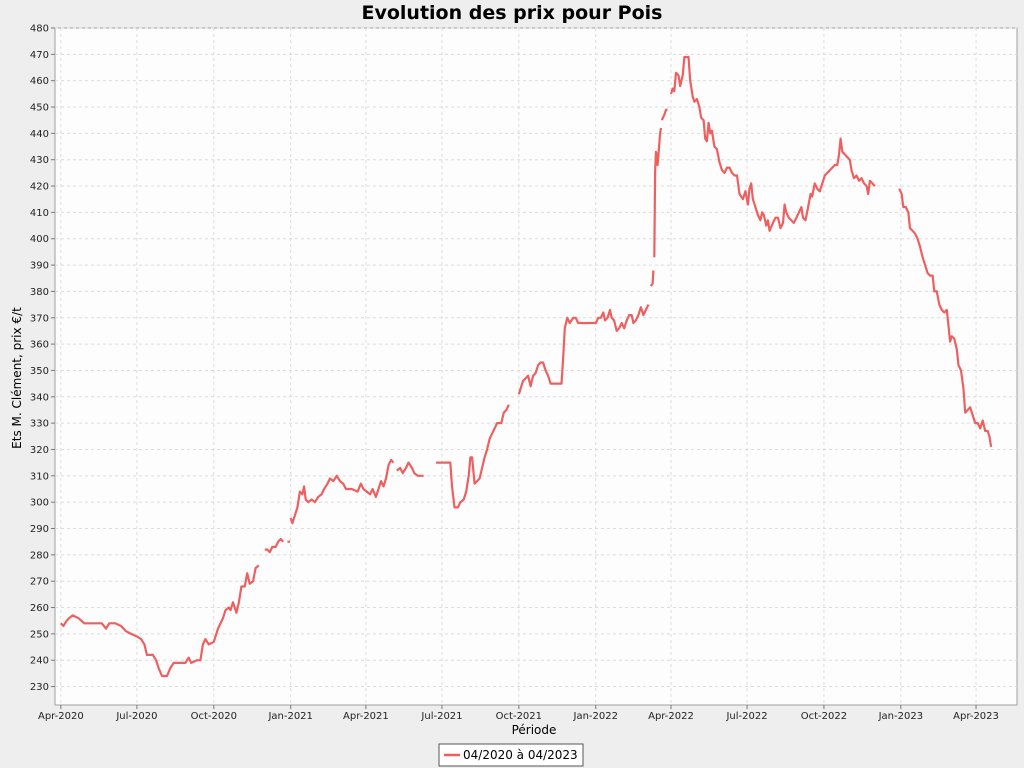 This screenshot has width=1024, height=768. I want to click on x-tick-label: Apr-2022, so click(671, 716).